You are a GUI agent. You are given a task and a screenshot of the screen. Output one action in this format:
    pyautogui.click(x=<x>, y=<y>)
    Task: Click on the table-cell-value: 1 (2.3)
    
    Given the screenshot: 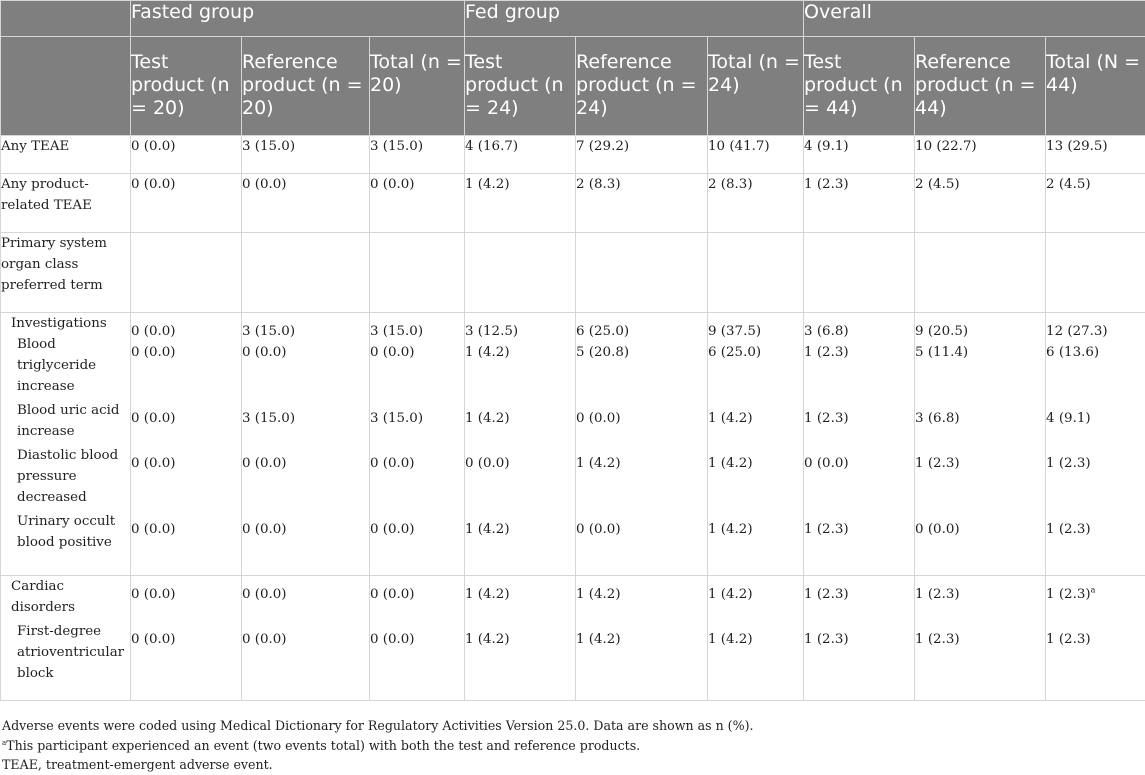 What is the action you would take?
    pyautogui.click(x=1068, y=594)
    